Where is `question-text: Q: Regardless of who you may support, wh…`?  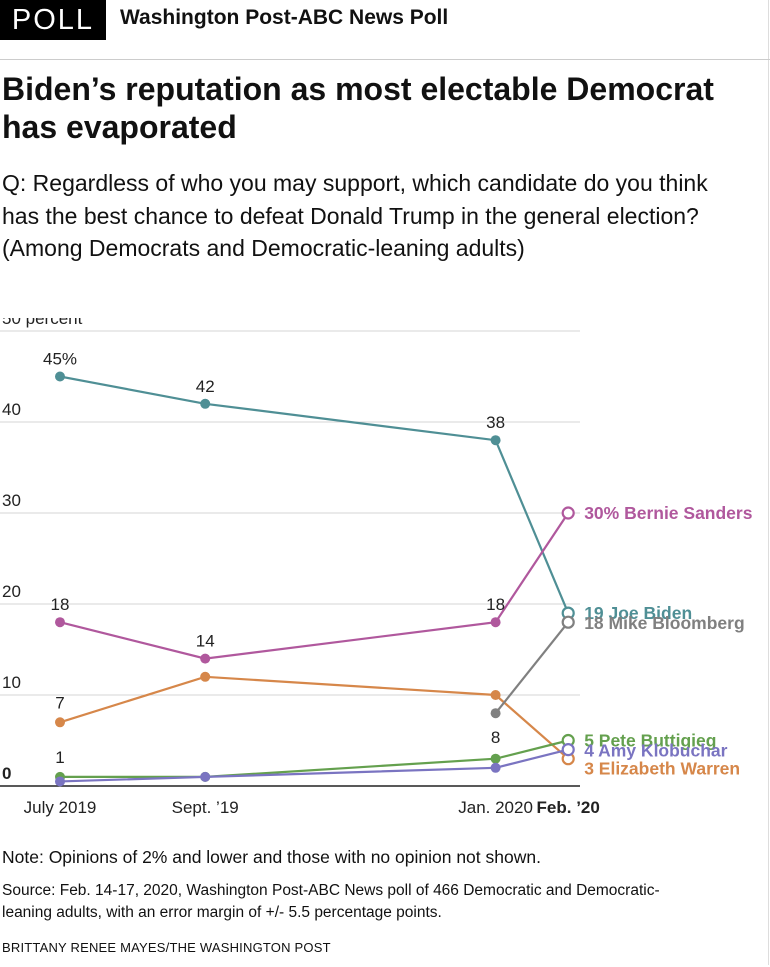 question-text: Q: Regardless of who you may support, wh… is located at coordinates (355, 215).